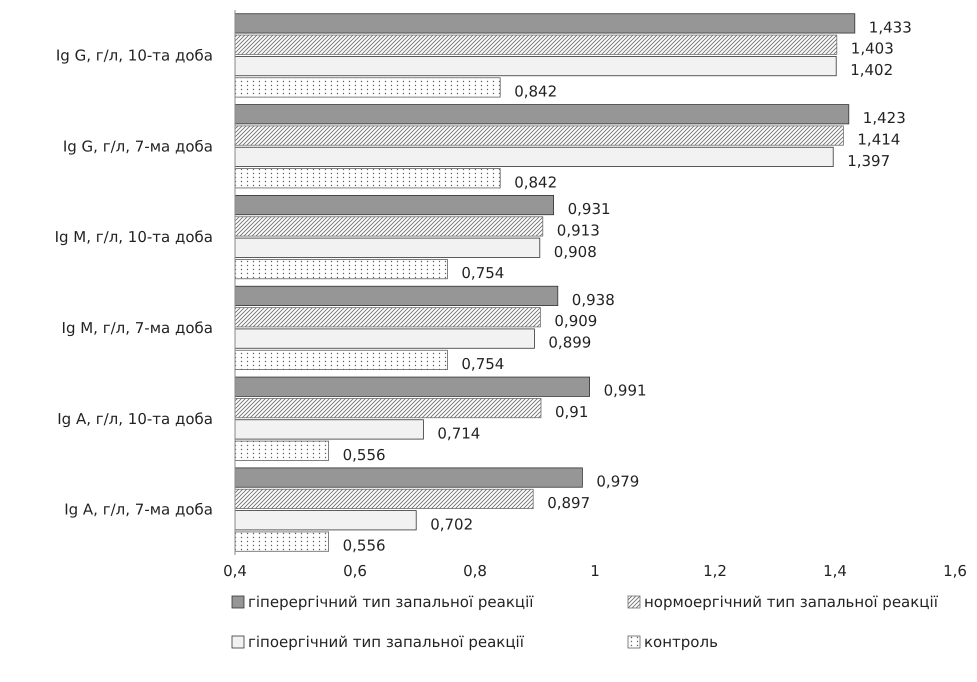 The image size is (977, 682). What do you see at coordinates (570, 343) in the screenshot?
I see `data-label: 0,899` at bounding box center [570, 343].